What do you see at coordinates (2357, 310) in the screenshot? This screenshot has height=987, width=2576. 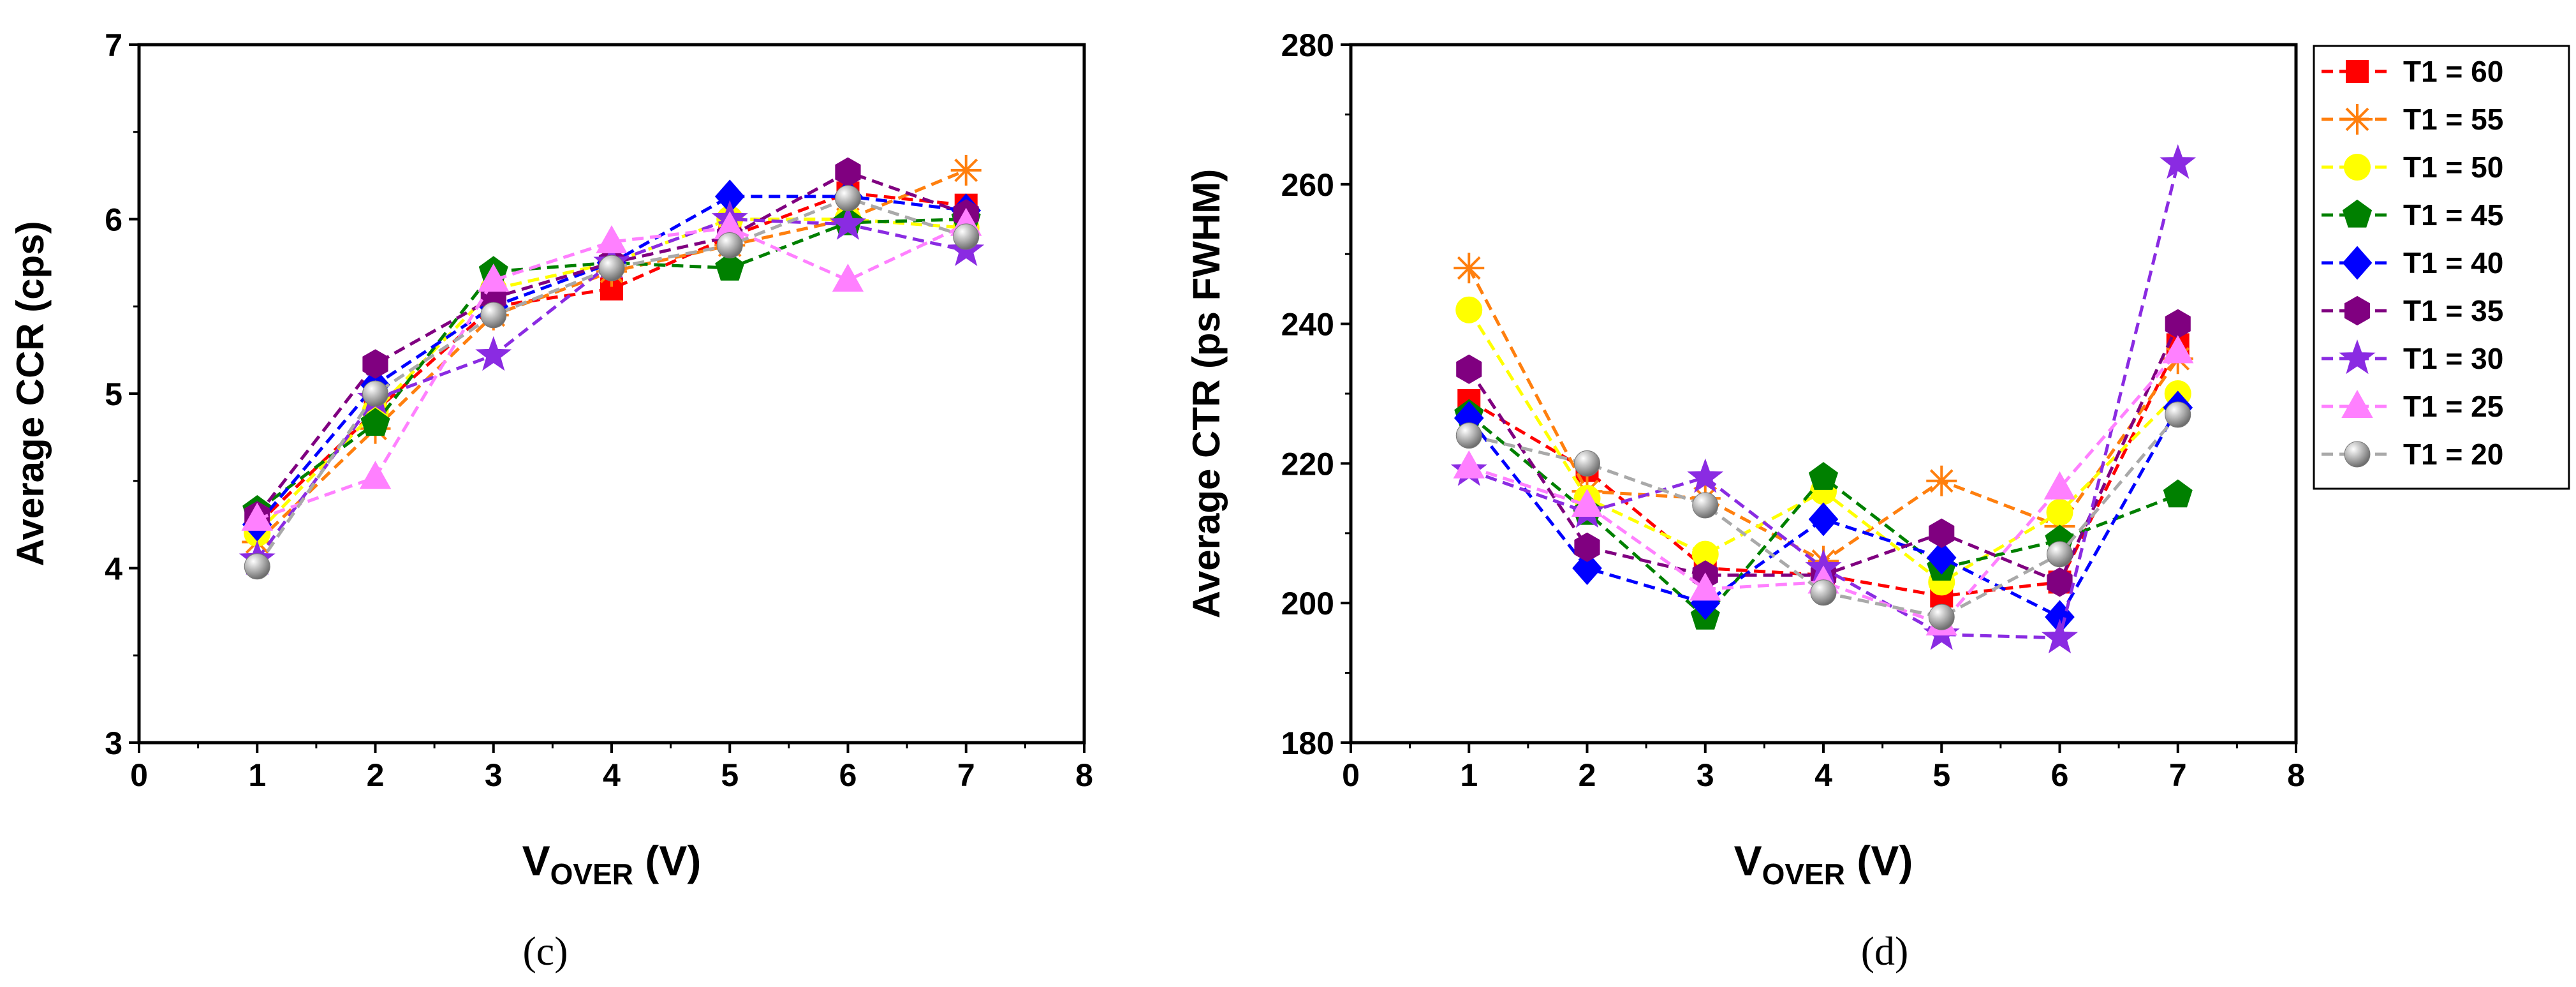 I see `legend-marker-hexagon` at bounding box center [2357, 310].